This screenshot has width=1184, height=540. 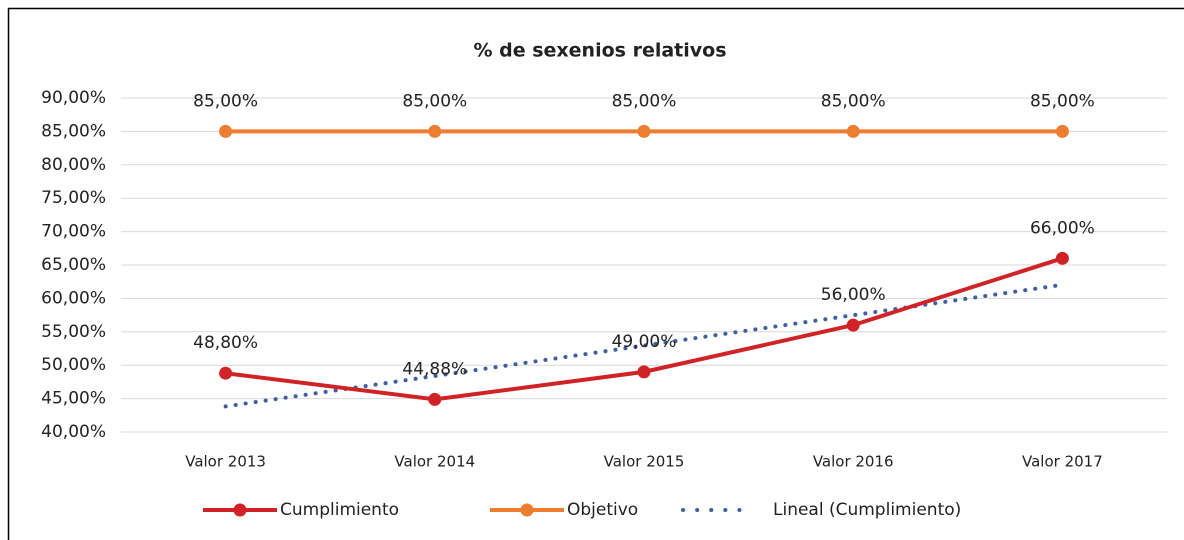 What do you see at coordinates (644, 342) in the screenshot?
I see `data-label: 49,00%` at bounding box center [644, 342].